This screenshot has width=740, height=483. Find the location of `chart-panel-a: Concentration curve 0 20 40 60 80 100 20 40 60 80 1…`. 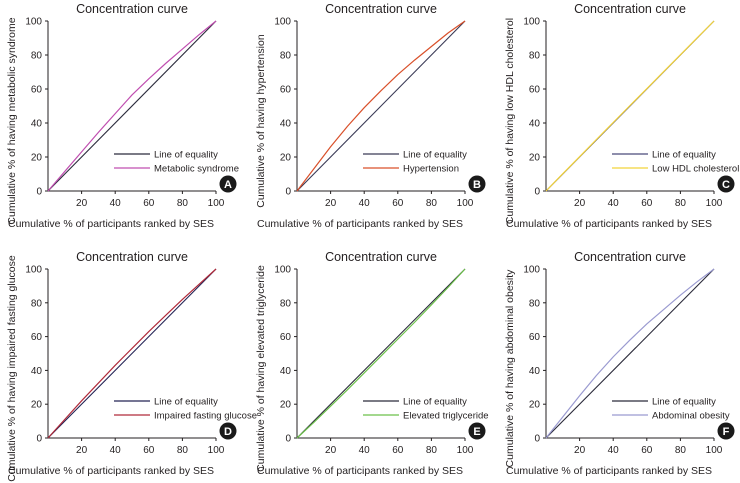

chart-panel-a: Concentration curve 0 20 40 60 80 100 20 40 60 80 1… is located at coordinates (122, 116).